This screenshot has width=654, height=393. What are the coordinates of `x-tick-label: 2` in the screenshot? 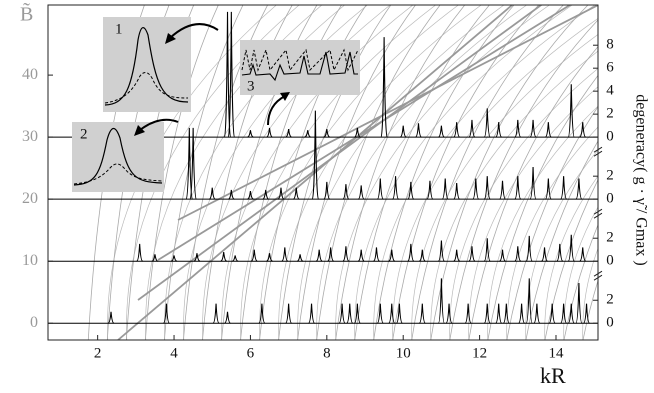 It's located at (98, 353).